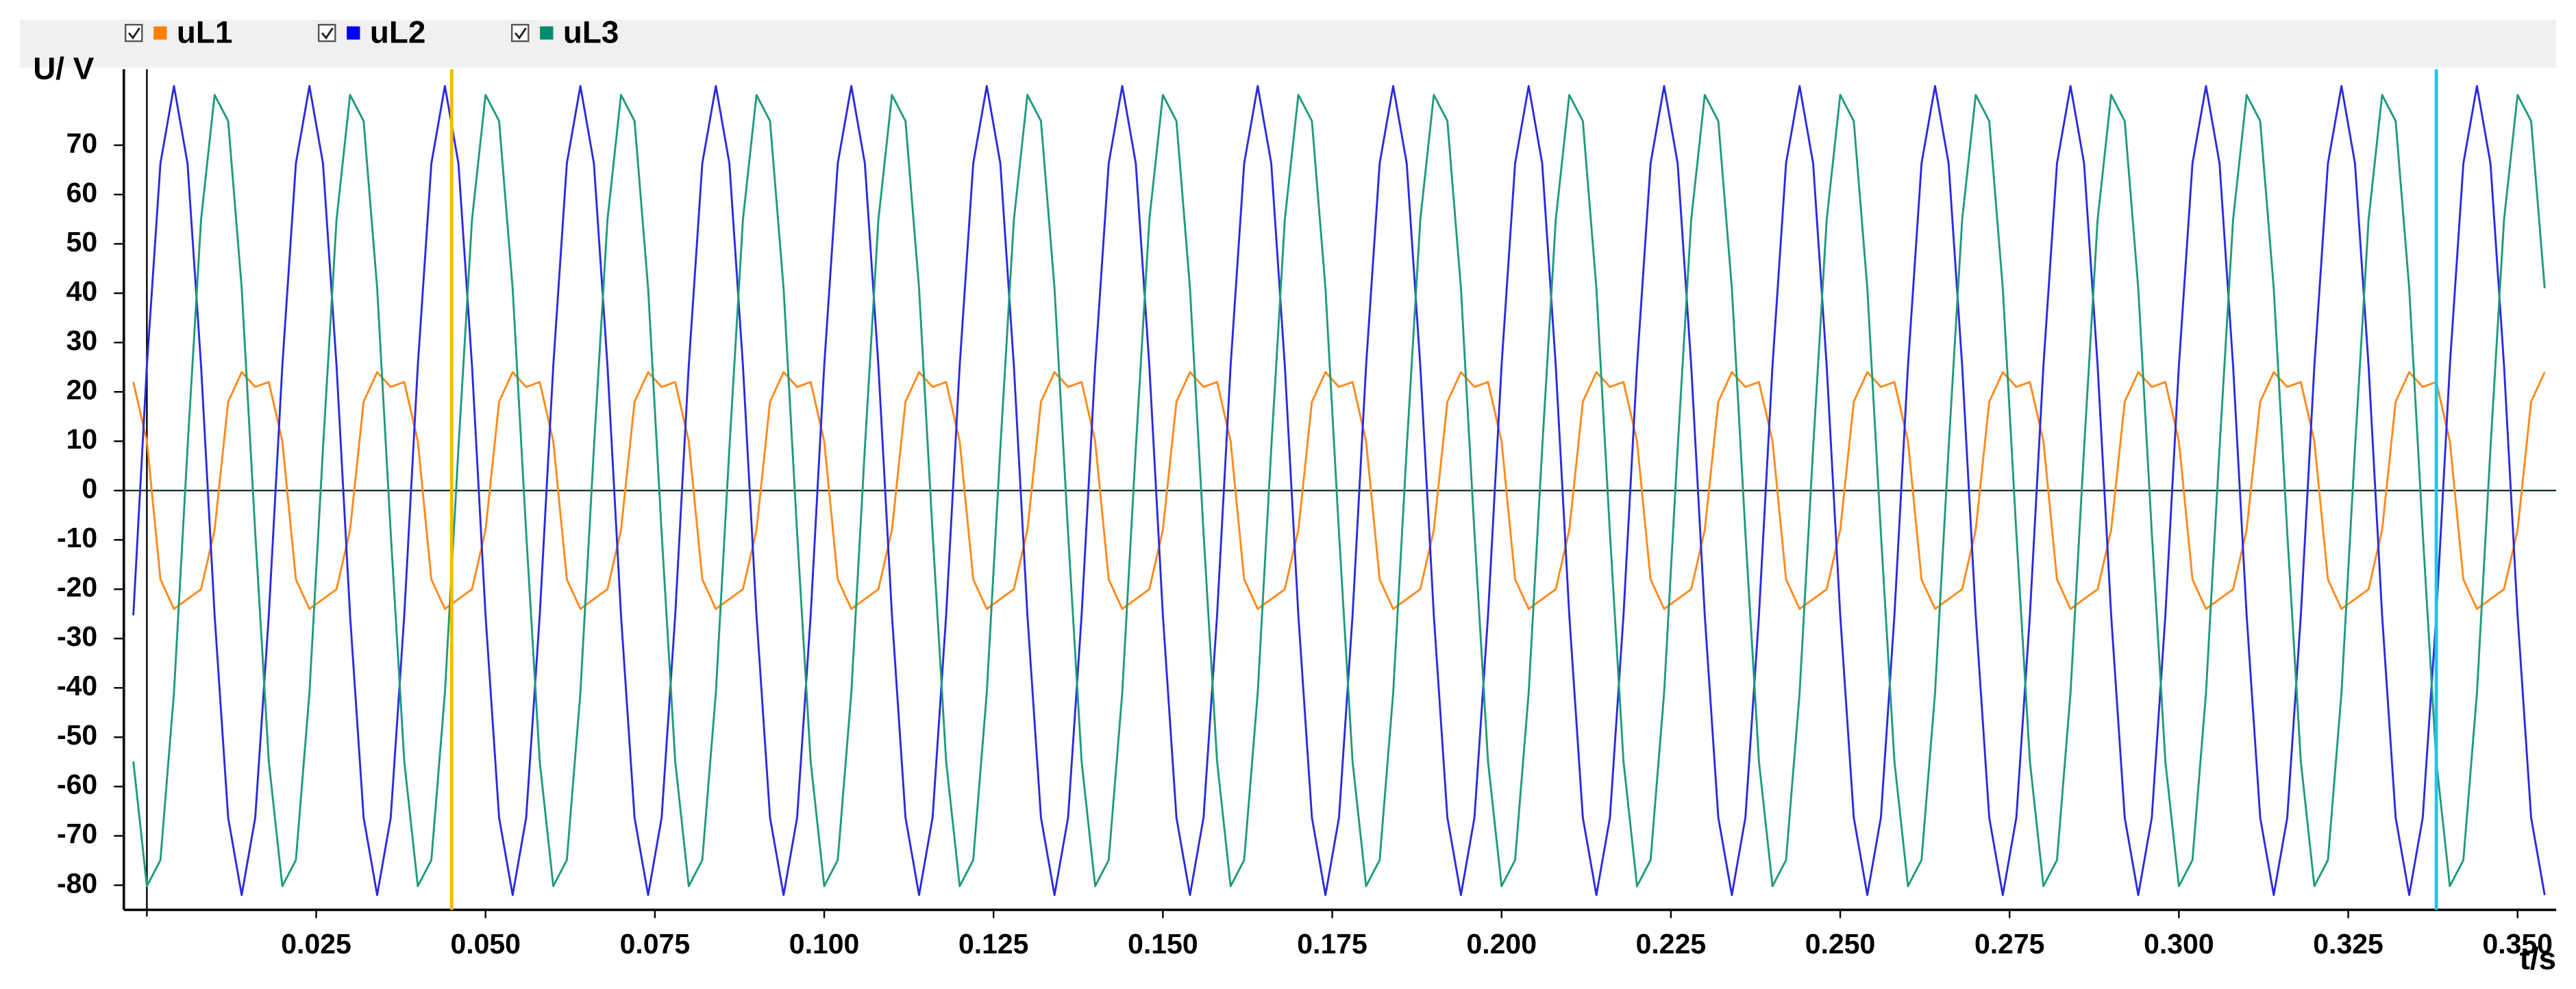 The height and width of the screenshot is (989, 2576). Describe the element at coordinates (82, 143) in the screenshot. I see `y-tick-label: 70` at that location.